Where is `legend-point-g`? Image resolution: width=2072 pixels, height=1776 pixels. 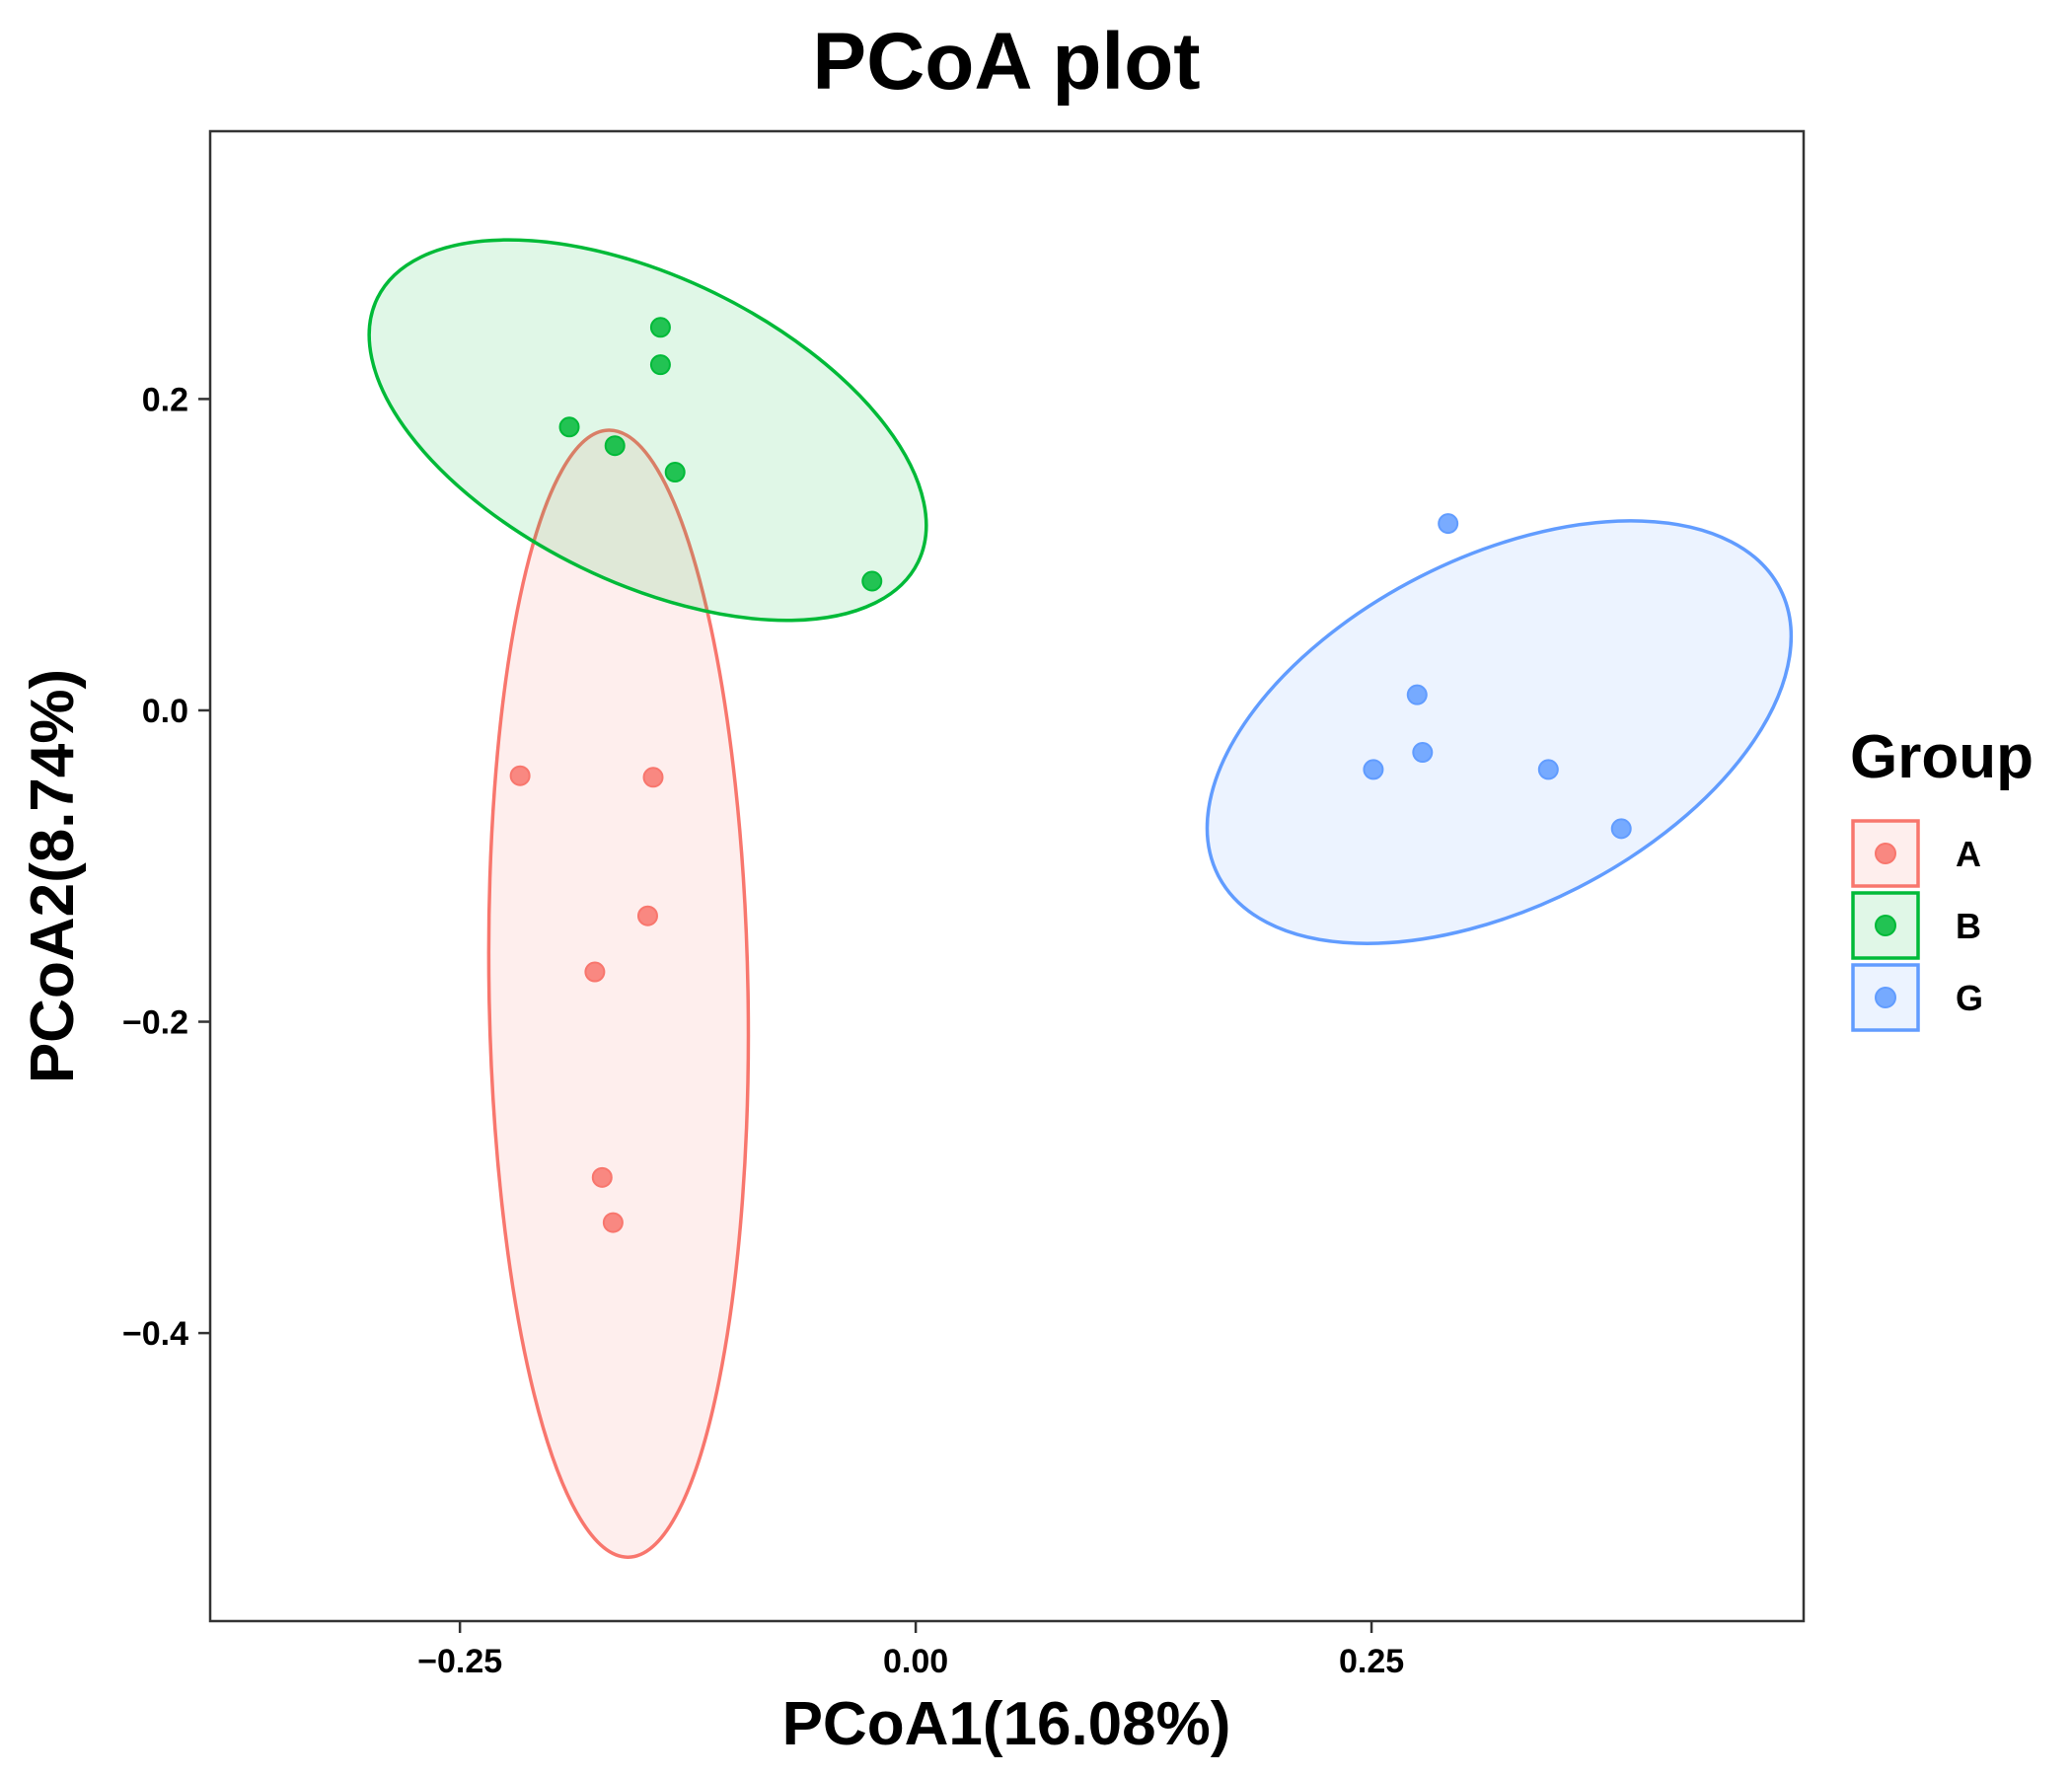 legend-point-g is located at coordinates (1886, 998).